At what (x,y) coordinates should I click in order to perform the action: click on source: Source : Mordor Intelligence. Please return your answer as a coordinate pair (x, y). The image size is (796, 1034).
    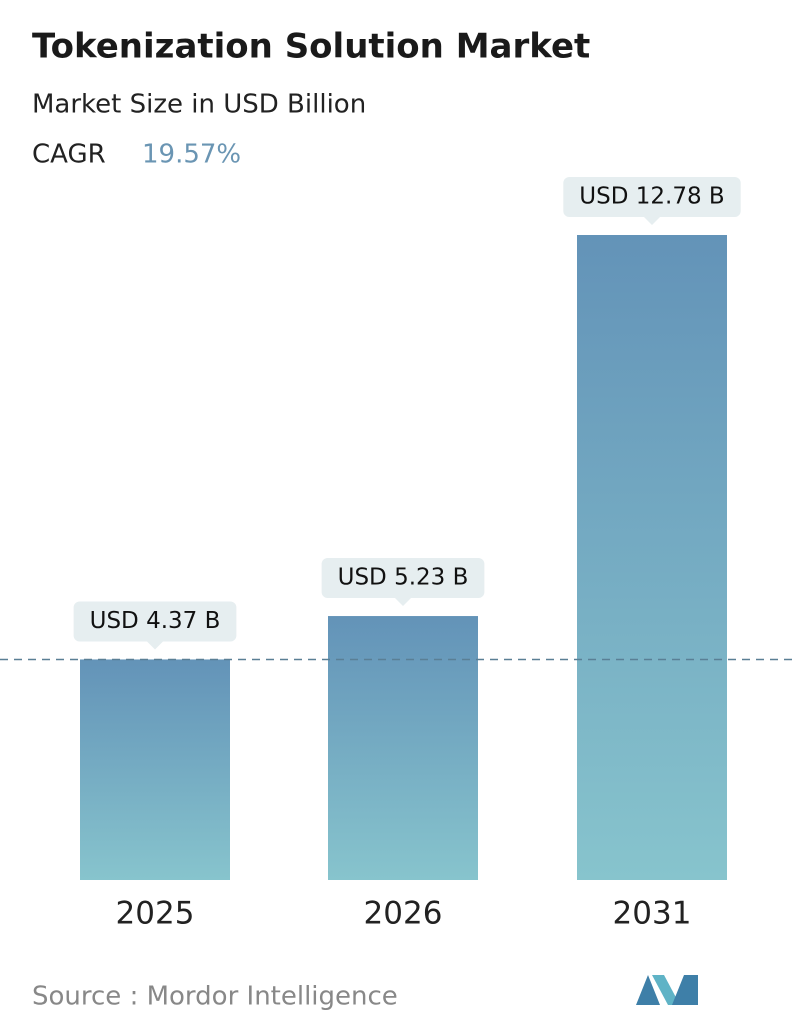
    Looking at the image, I should click on (215, 997).